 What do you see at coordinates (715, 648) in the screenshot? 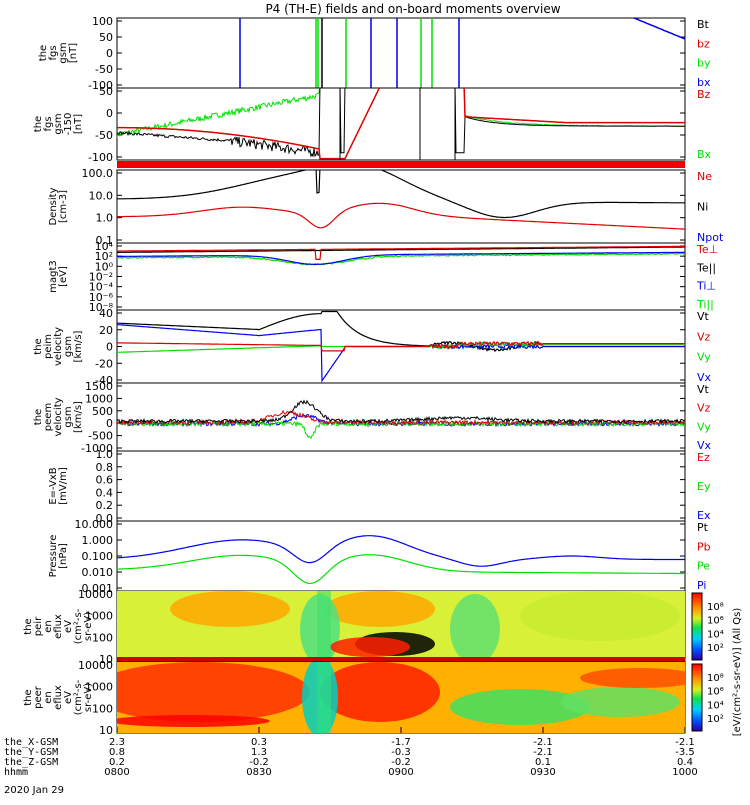
I see `colorbar-tick: 10²` at bounding box center [715, 648].